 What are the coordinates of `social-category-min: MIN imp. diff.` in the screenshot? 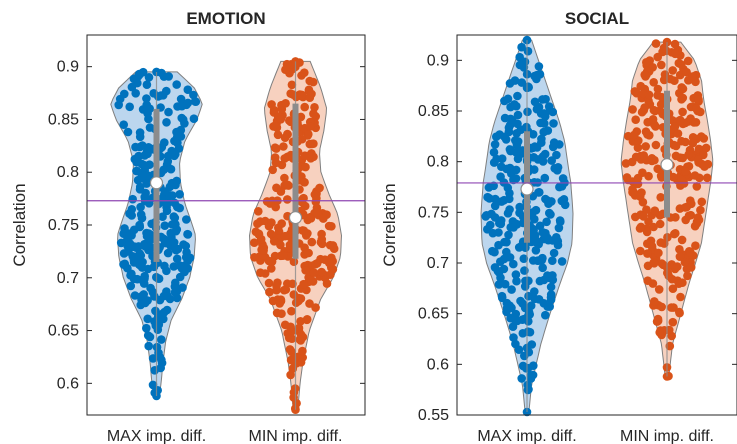 It's located at (667, 436).